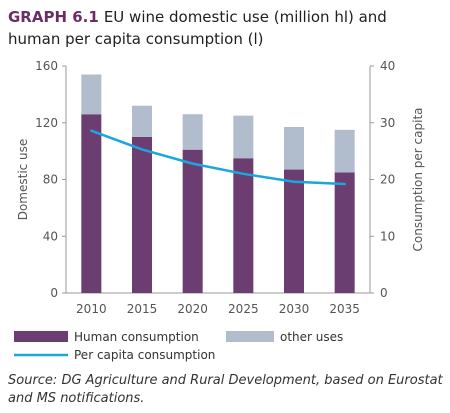 Image resolution: width=450 pixels, height=413 pixels. Describe the element at coordinates (384, 293) in the screenshot. I see `y-tick-label-right: 0` at that location.